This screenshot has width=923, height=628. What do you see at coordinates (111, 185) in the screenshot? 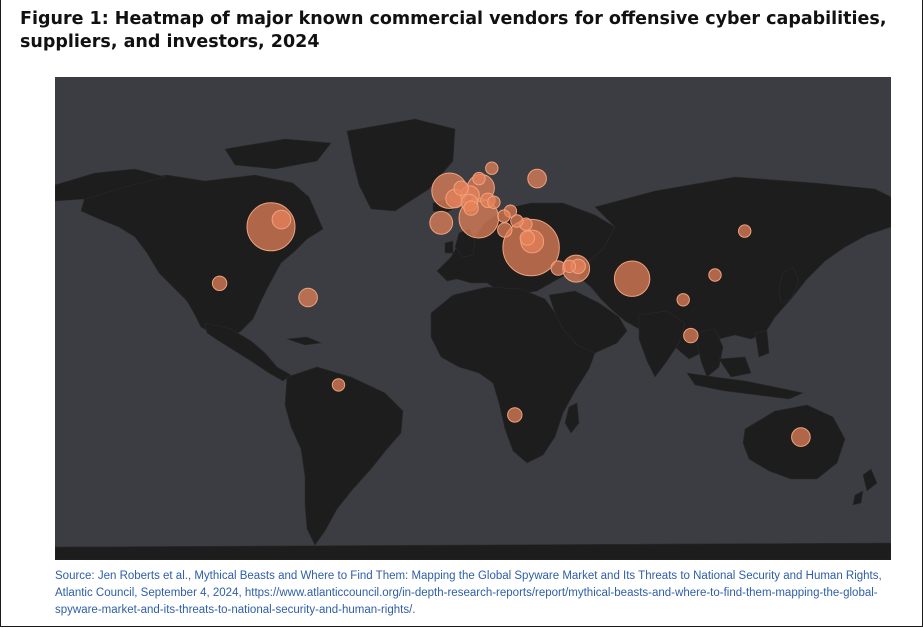
I see `land-alaska` at bounding box center [111, 185].